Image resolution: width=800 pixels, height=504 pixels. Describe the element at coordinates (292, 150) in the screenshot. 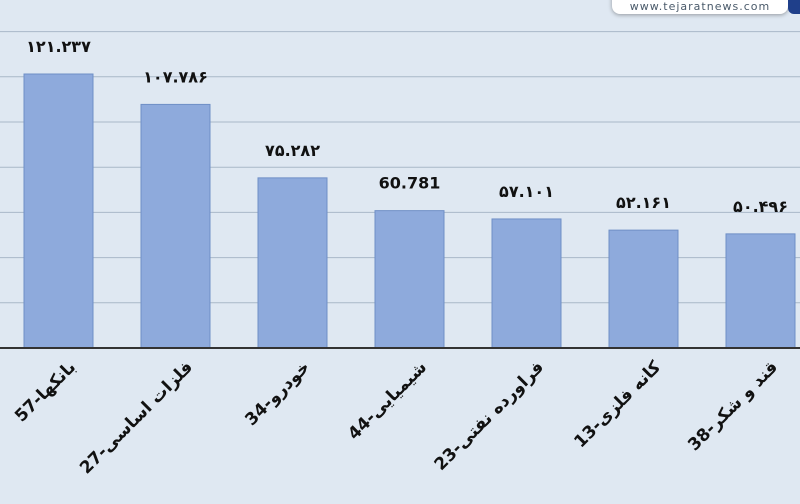

I see `data-label: ۷۵.۲۸۲` at that location.